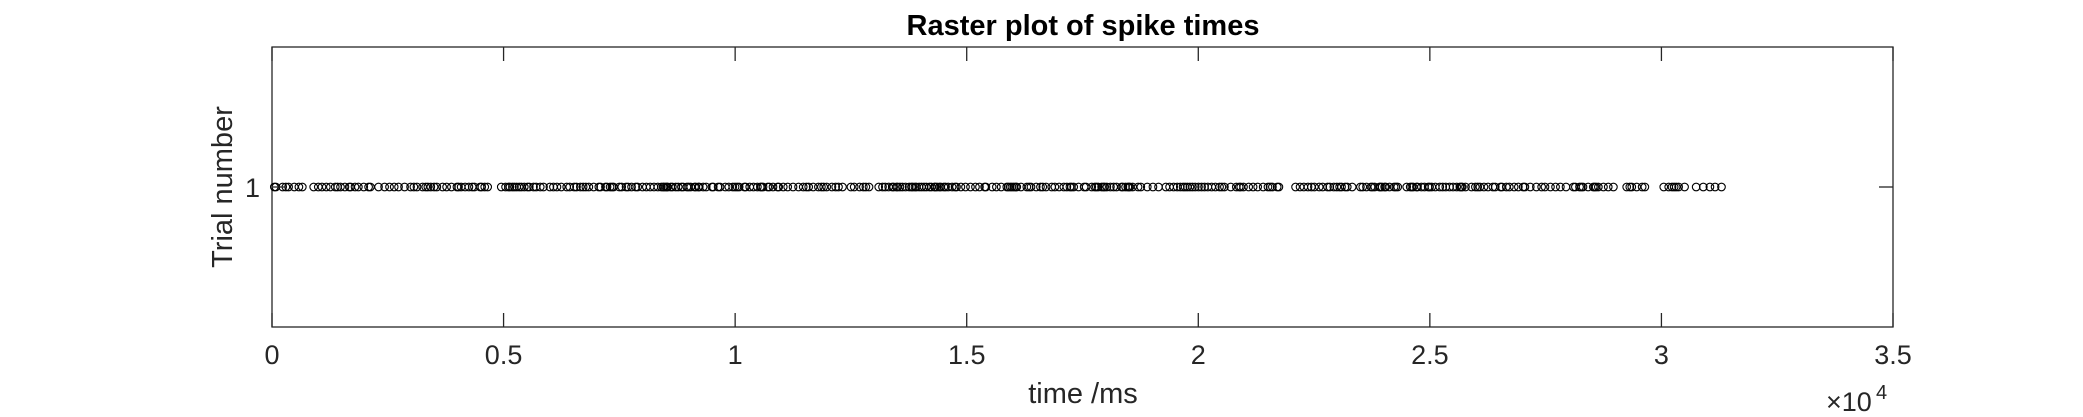 This screenshot has height=417, width=2083. What do you see at coordinates (1083, 26) in the screenshot?
I see `chart-title: Raster plot of spike times` at bounding box center [1083, 26].